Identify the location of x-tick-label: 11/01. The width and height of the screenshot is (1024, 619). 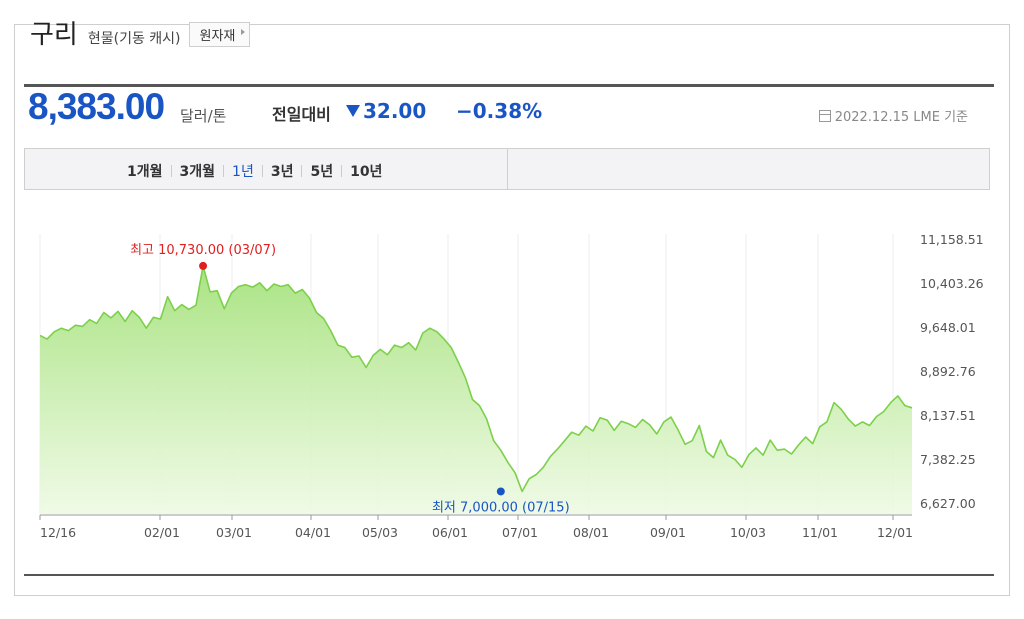
(820, 532).